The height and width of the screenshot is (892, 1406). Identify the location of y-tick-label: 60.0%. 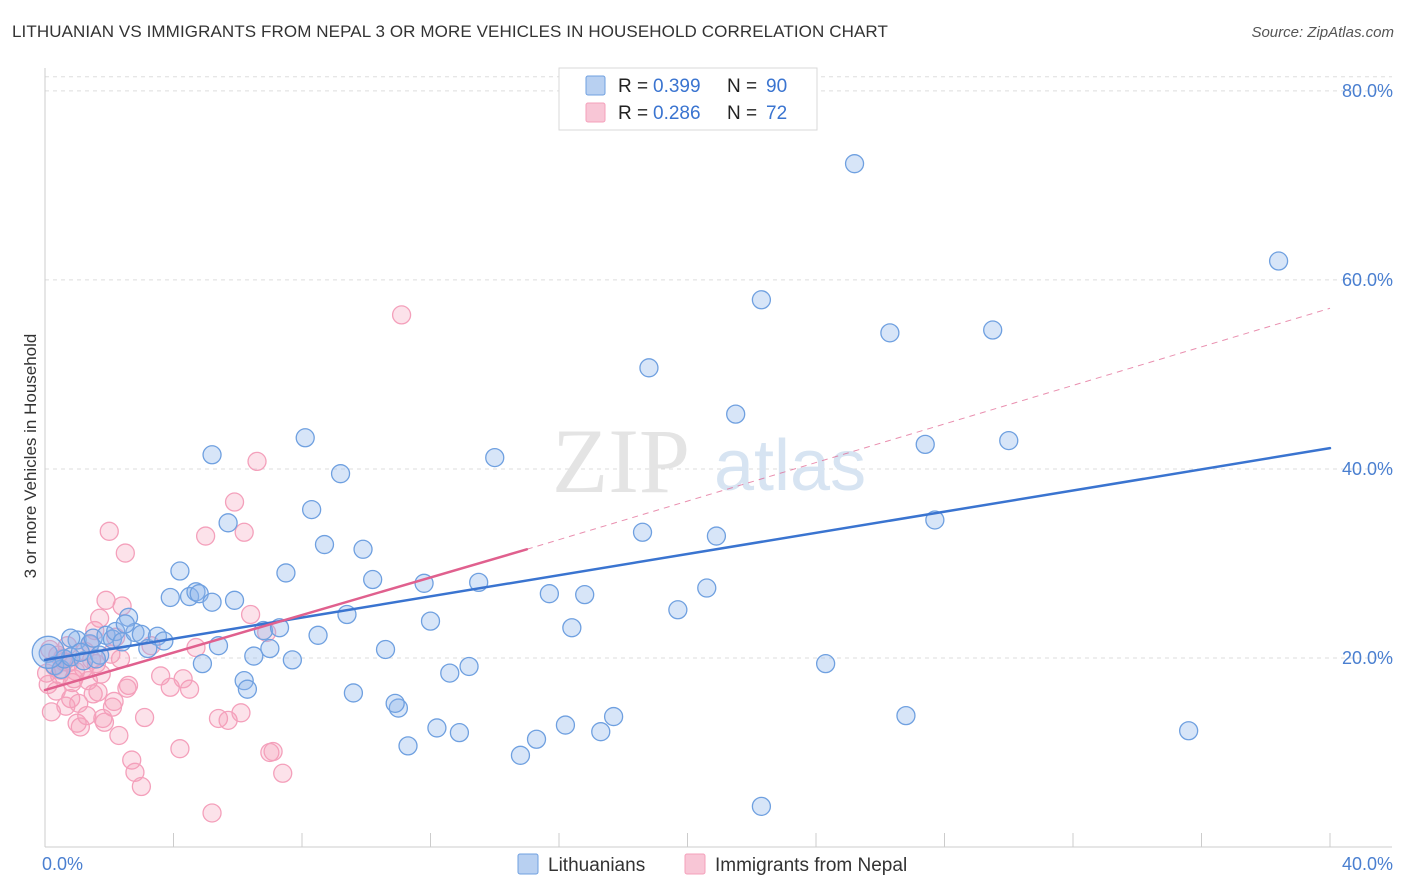
(1367, 280).